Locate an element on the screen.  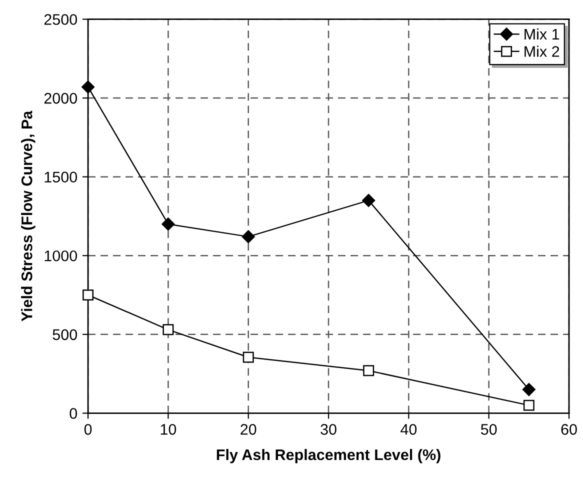
x-tick-label: 20 is located at coordinates (248, 429).